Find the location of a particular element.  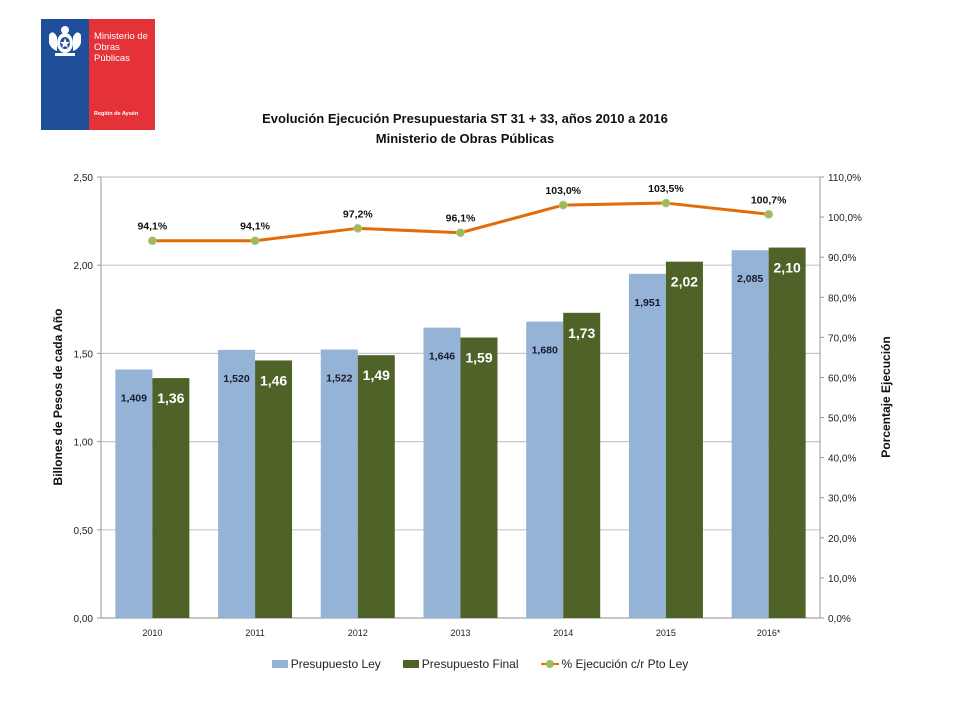

y-tick-label: 2,50 is located at coordinates (84, 178).